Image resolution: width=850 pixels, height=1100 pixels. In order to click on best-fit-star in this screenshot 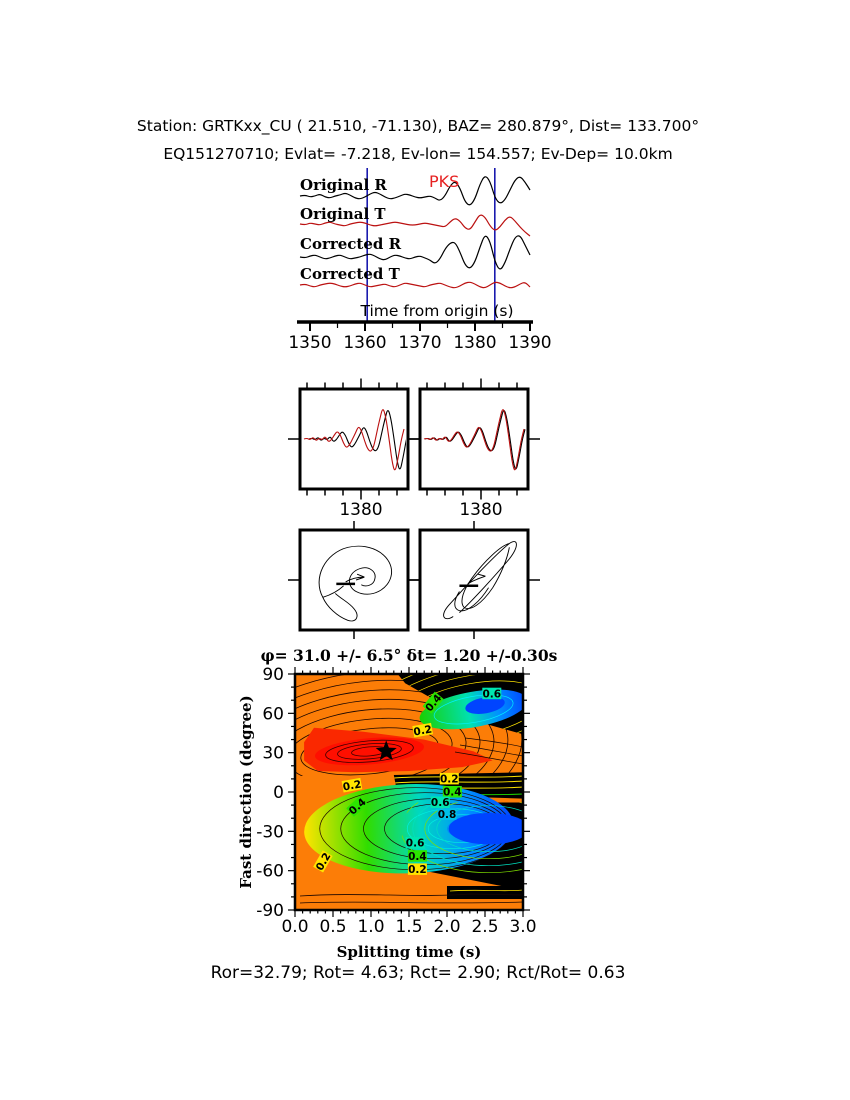, I will do `click(386, 750)`.